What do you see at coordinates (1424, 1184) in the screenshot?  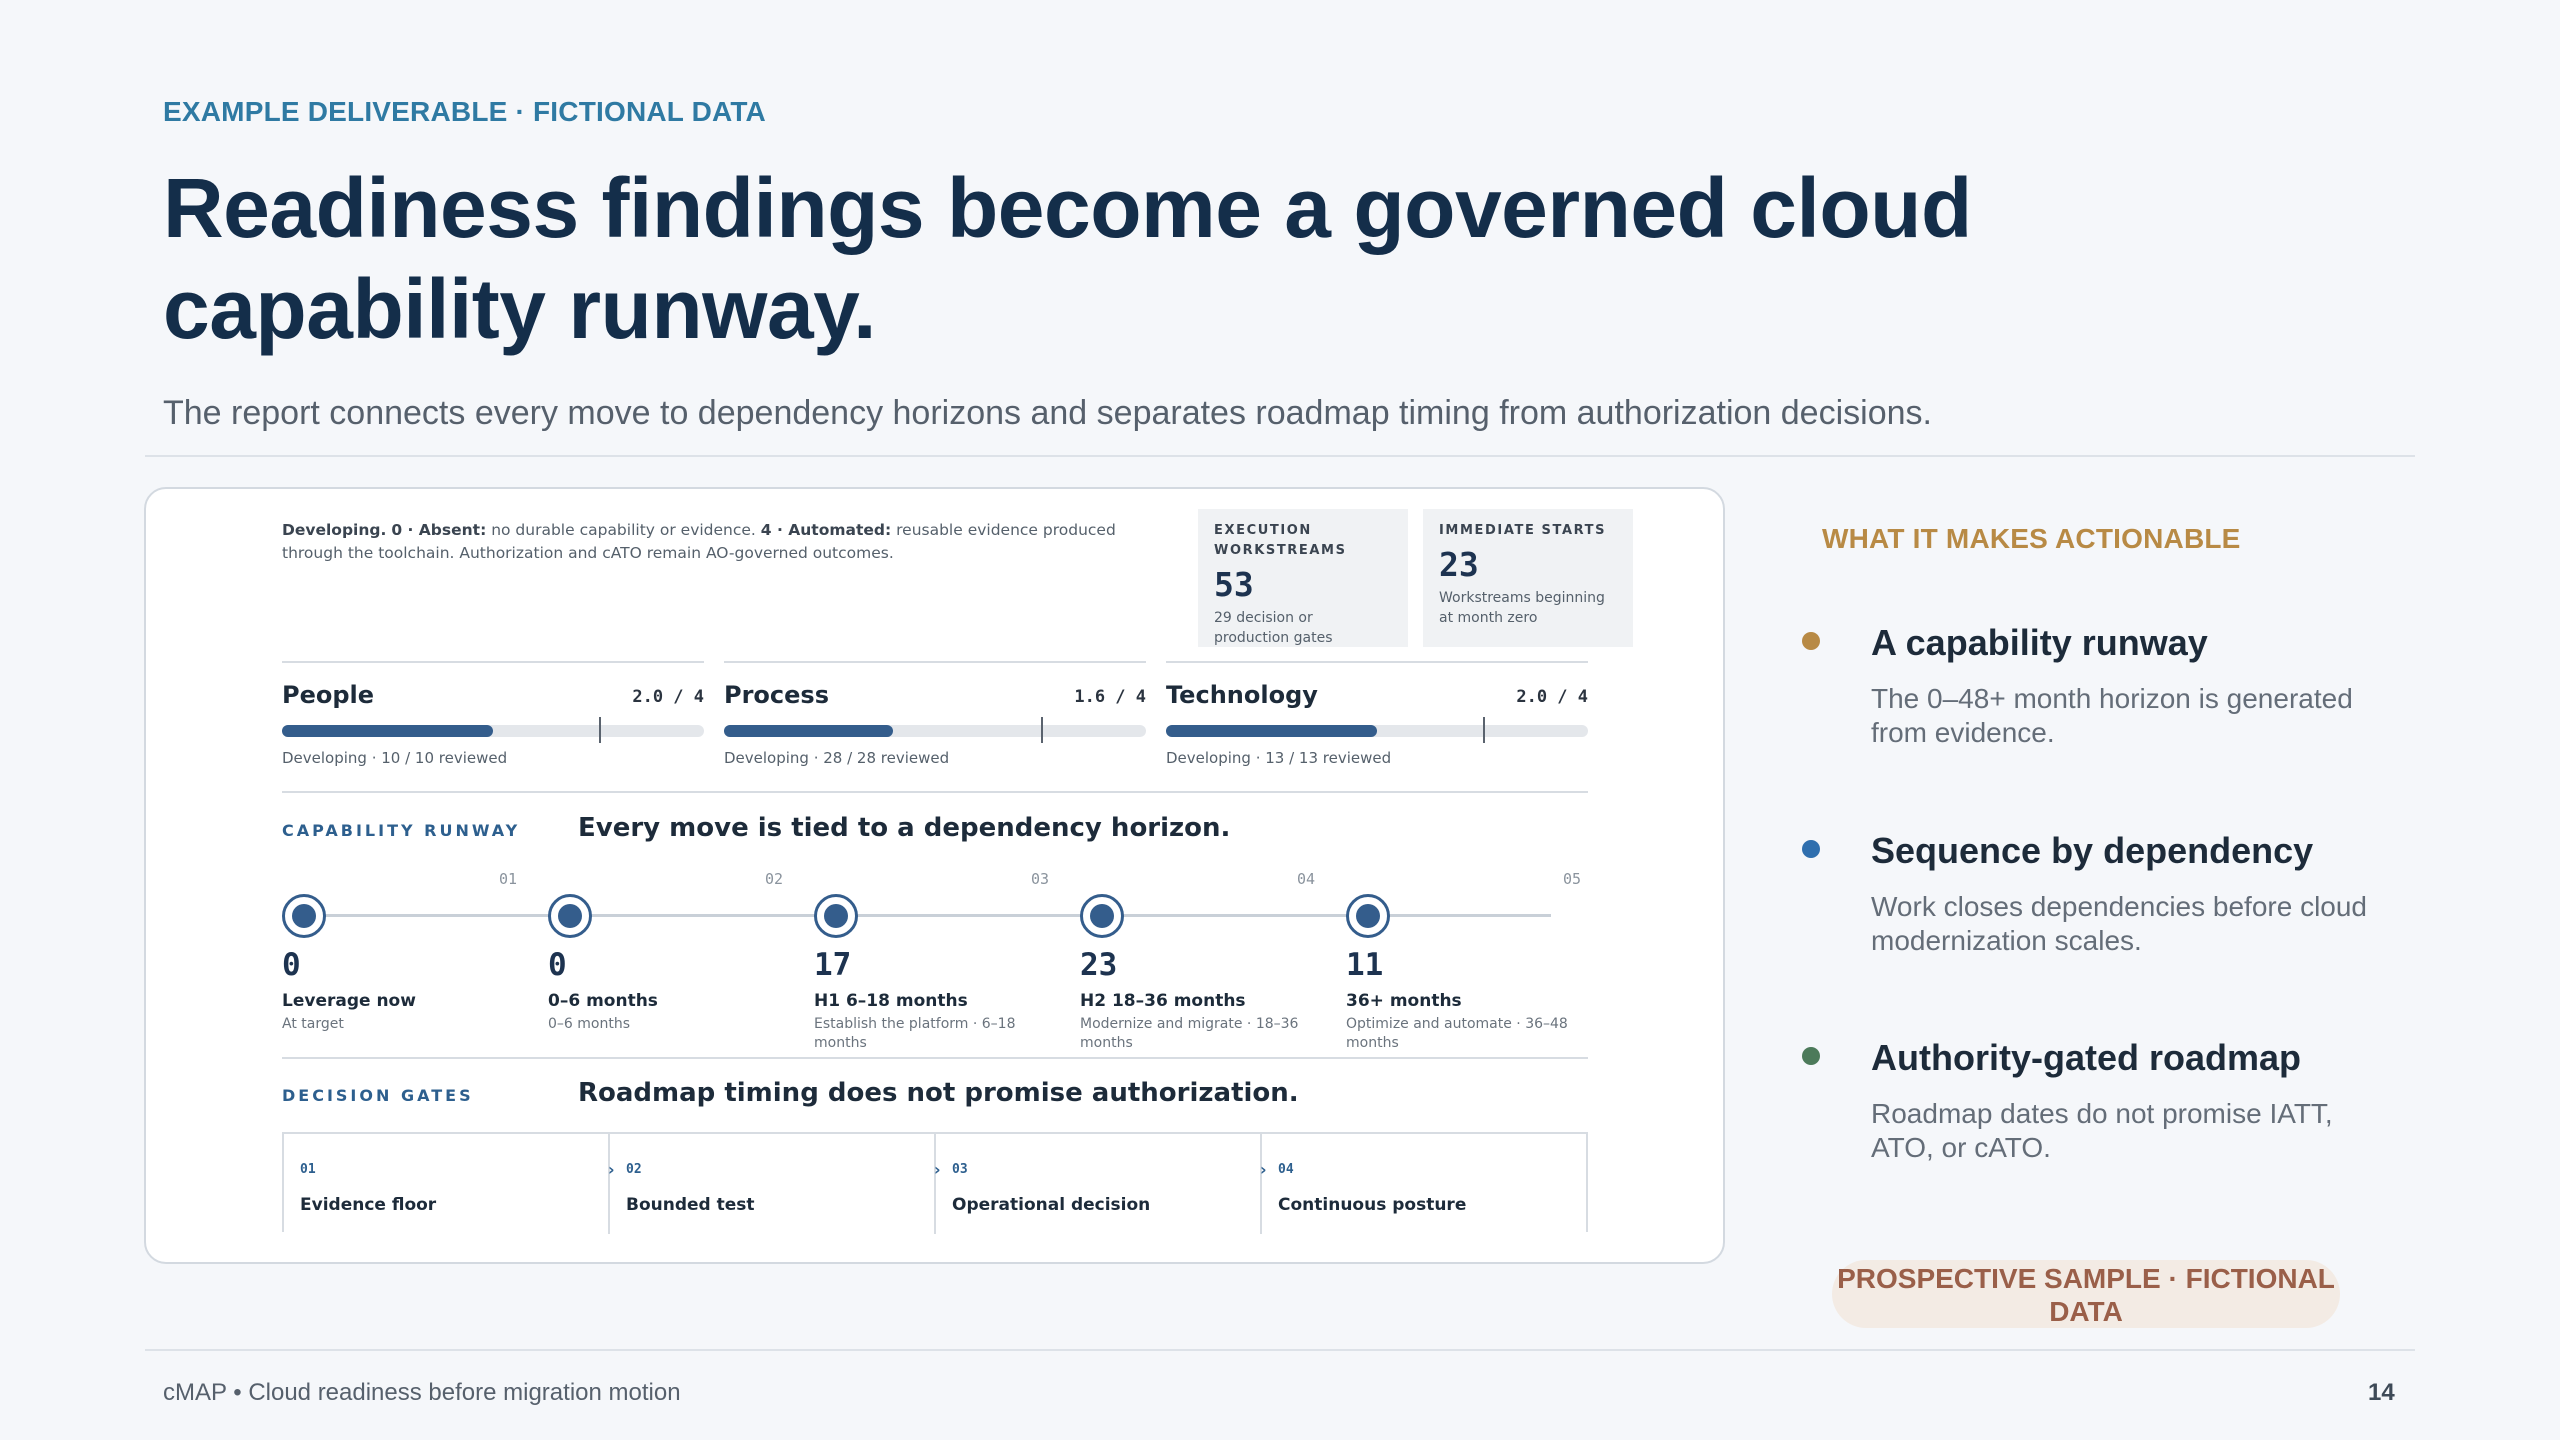 I see `gate-card: › 04 Continuous posture` at bounding box center [1424, 1184].